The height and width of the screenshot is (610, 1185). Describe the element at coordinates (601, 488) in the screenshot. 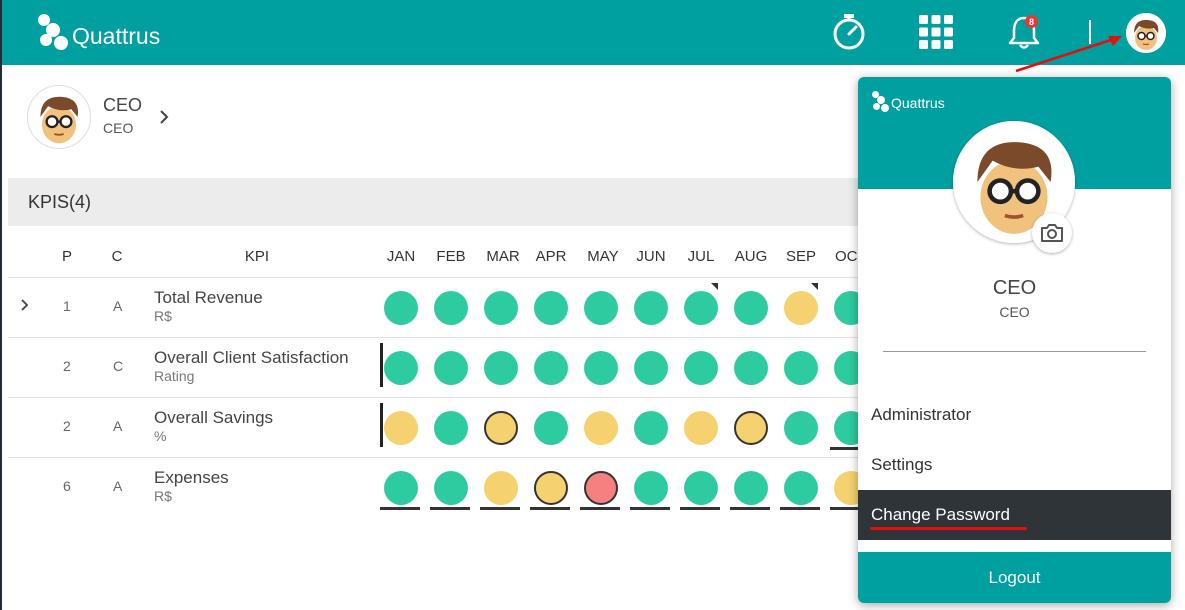

I see `status-dot-red-ringed` at that location.